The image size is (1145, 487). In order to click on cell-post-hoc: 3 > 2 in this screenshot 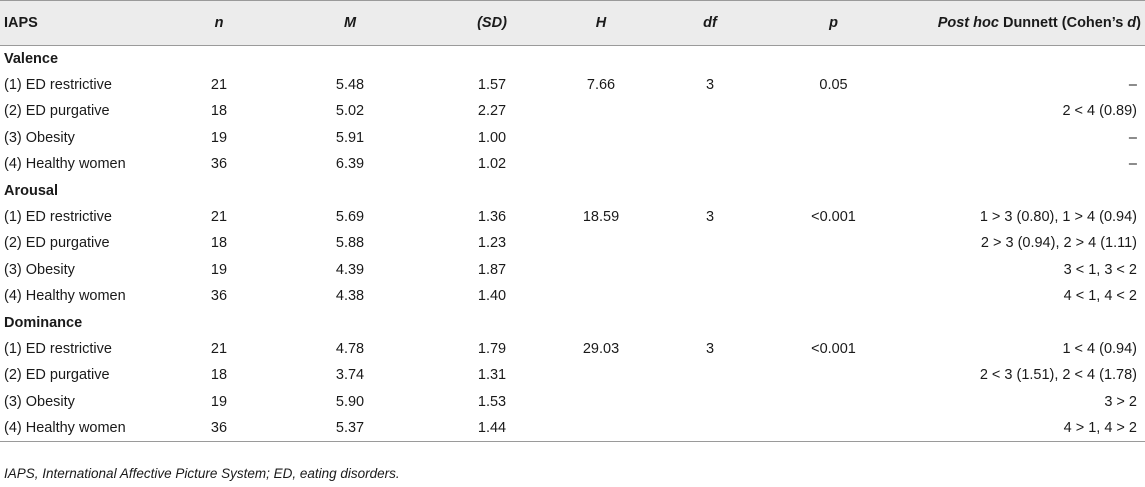, I will do `click(1120, 401)`.